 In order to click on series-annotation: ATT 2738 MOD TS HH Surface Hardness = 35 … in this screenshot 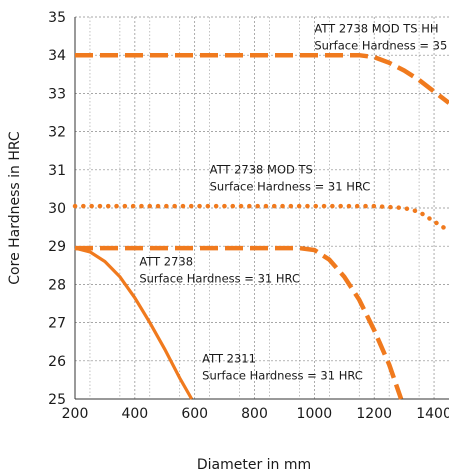, I will do `click(381, 36)`.